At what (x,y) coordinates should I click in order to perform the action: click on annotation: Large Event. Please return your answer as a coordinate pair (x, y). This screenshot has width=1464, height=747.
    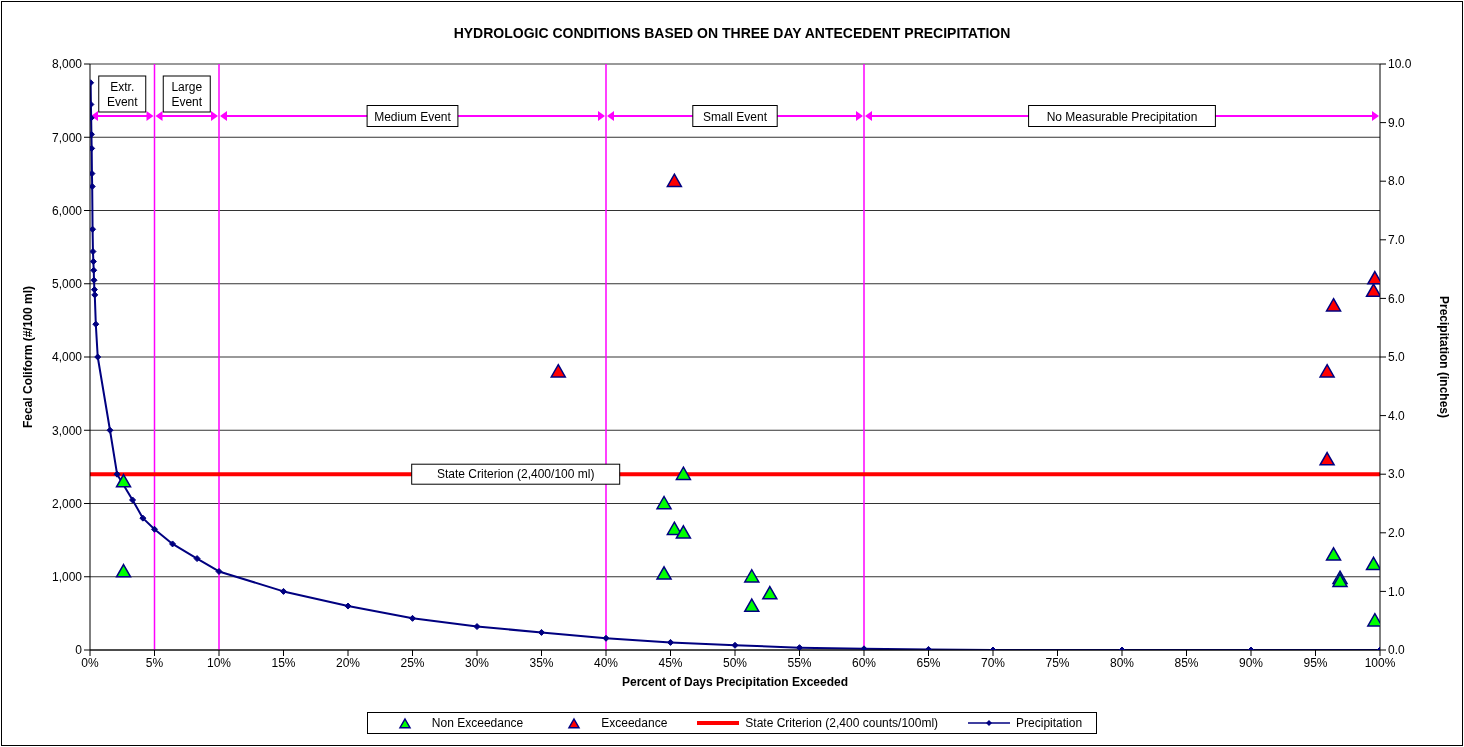
    Looking at the image, I should click on (187, 94).